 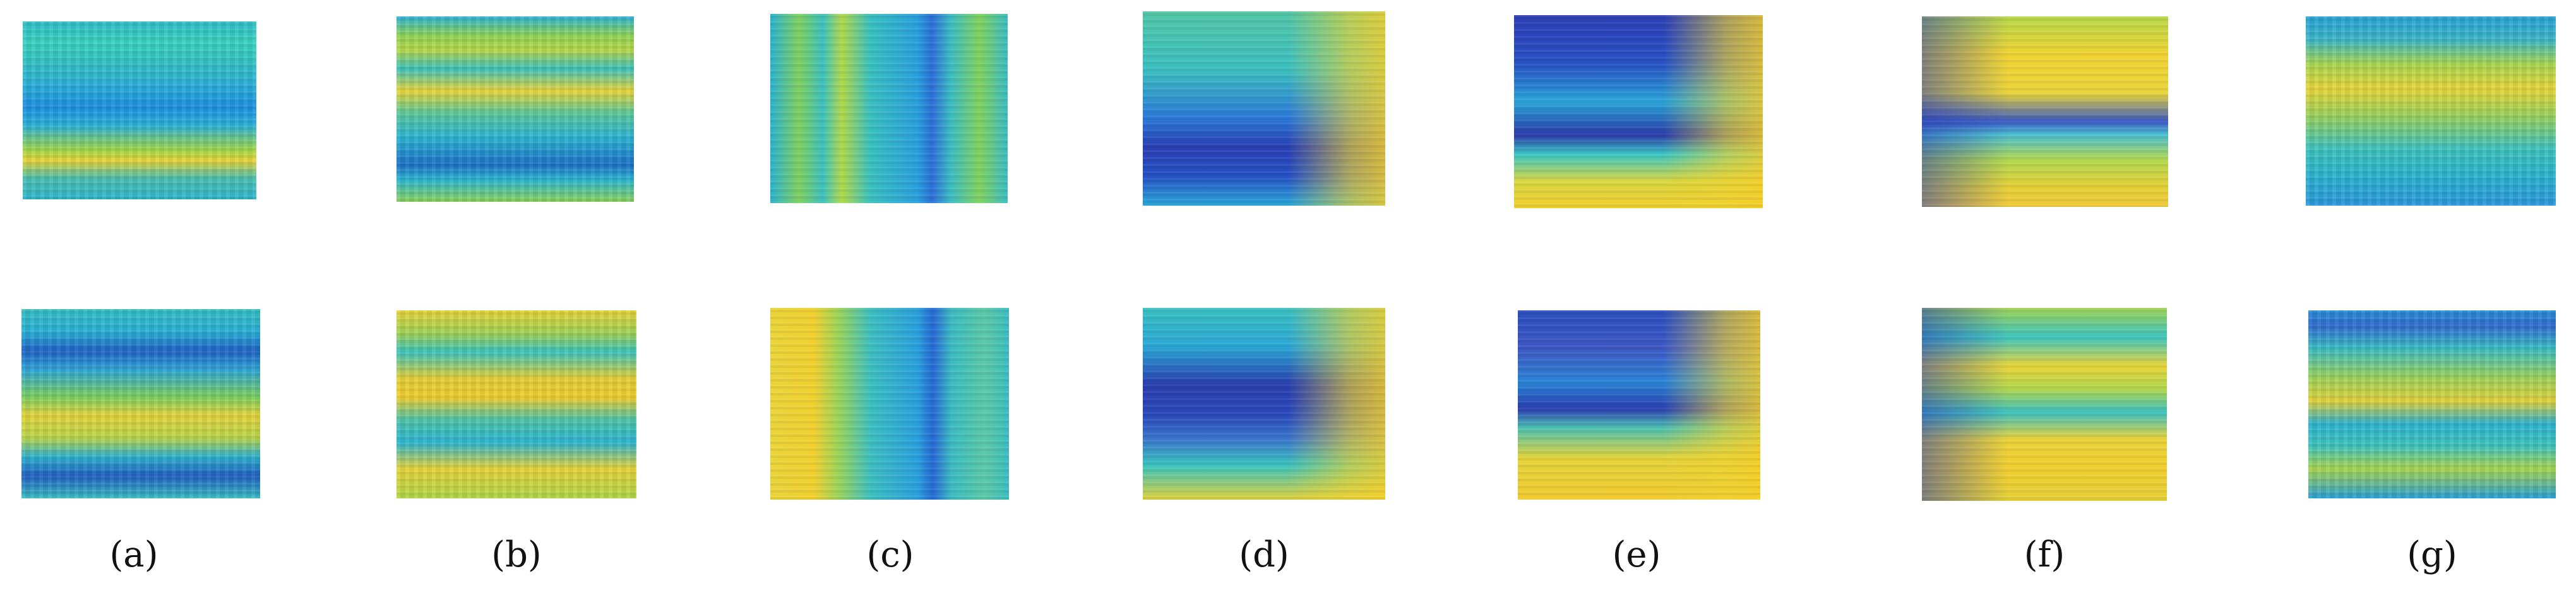 What do you see at coordinates (1639, 405) in the screenshot?
I see `heatmap-e-bottom` at bounding box center [1639, 405].